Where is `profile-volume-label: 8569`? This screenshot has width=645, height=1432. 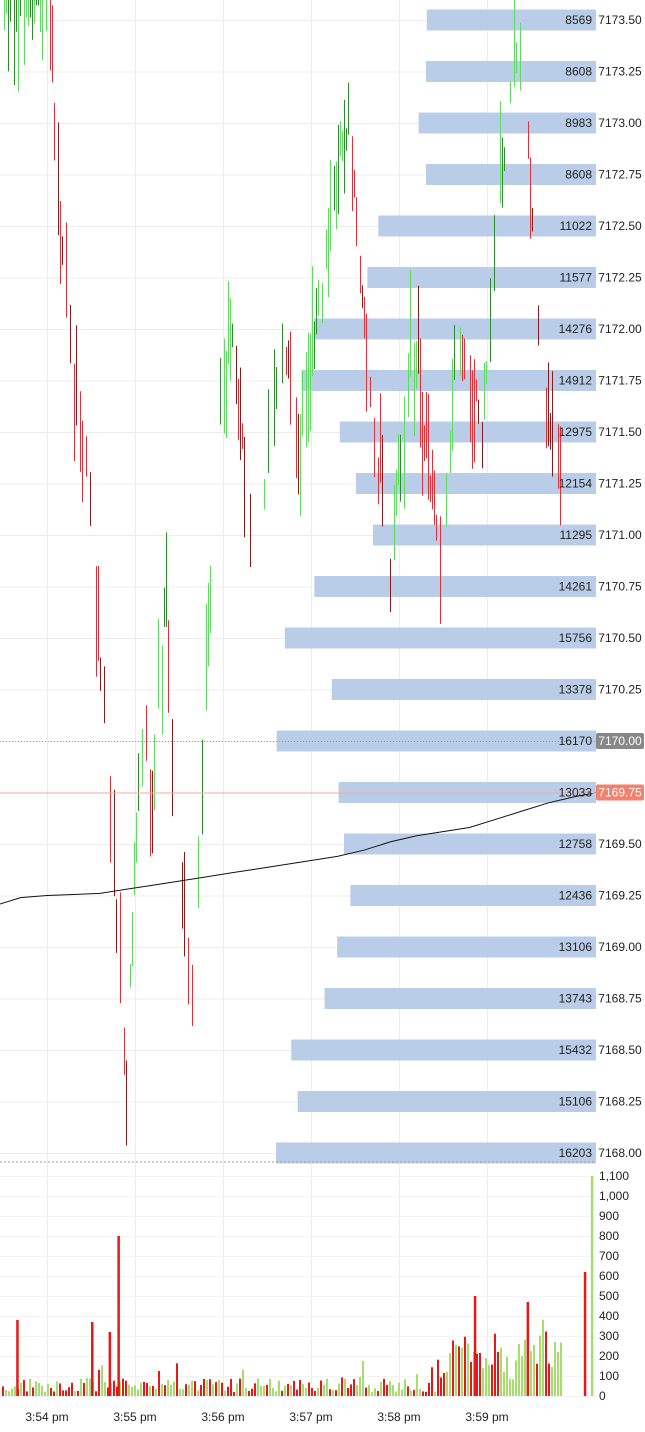 profile-volume-label: 8569 is located at coordinates (578, 20).